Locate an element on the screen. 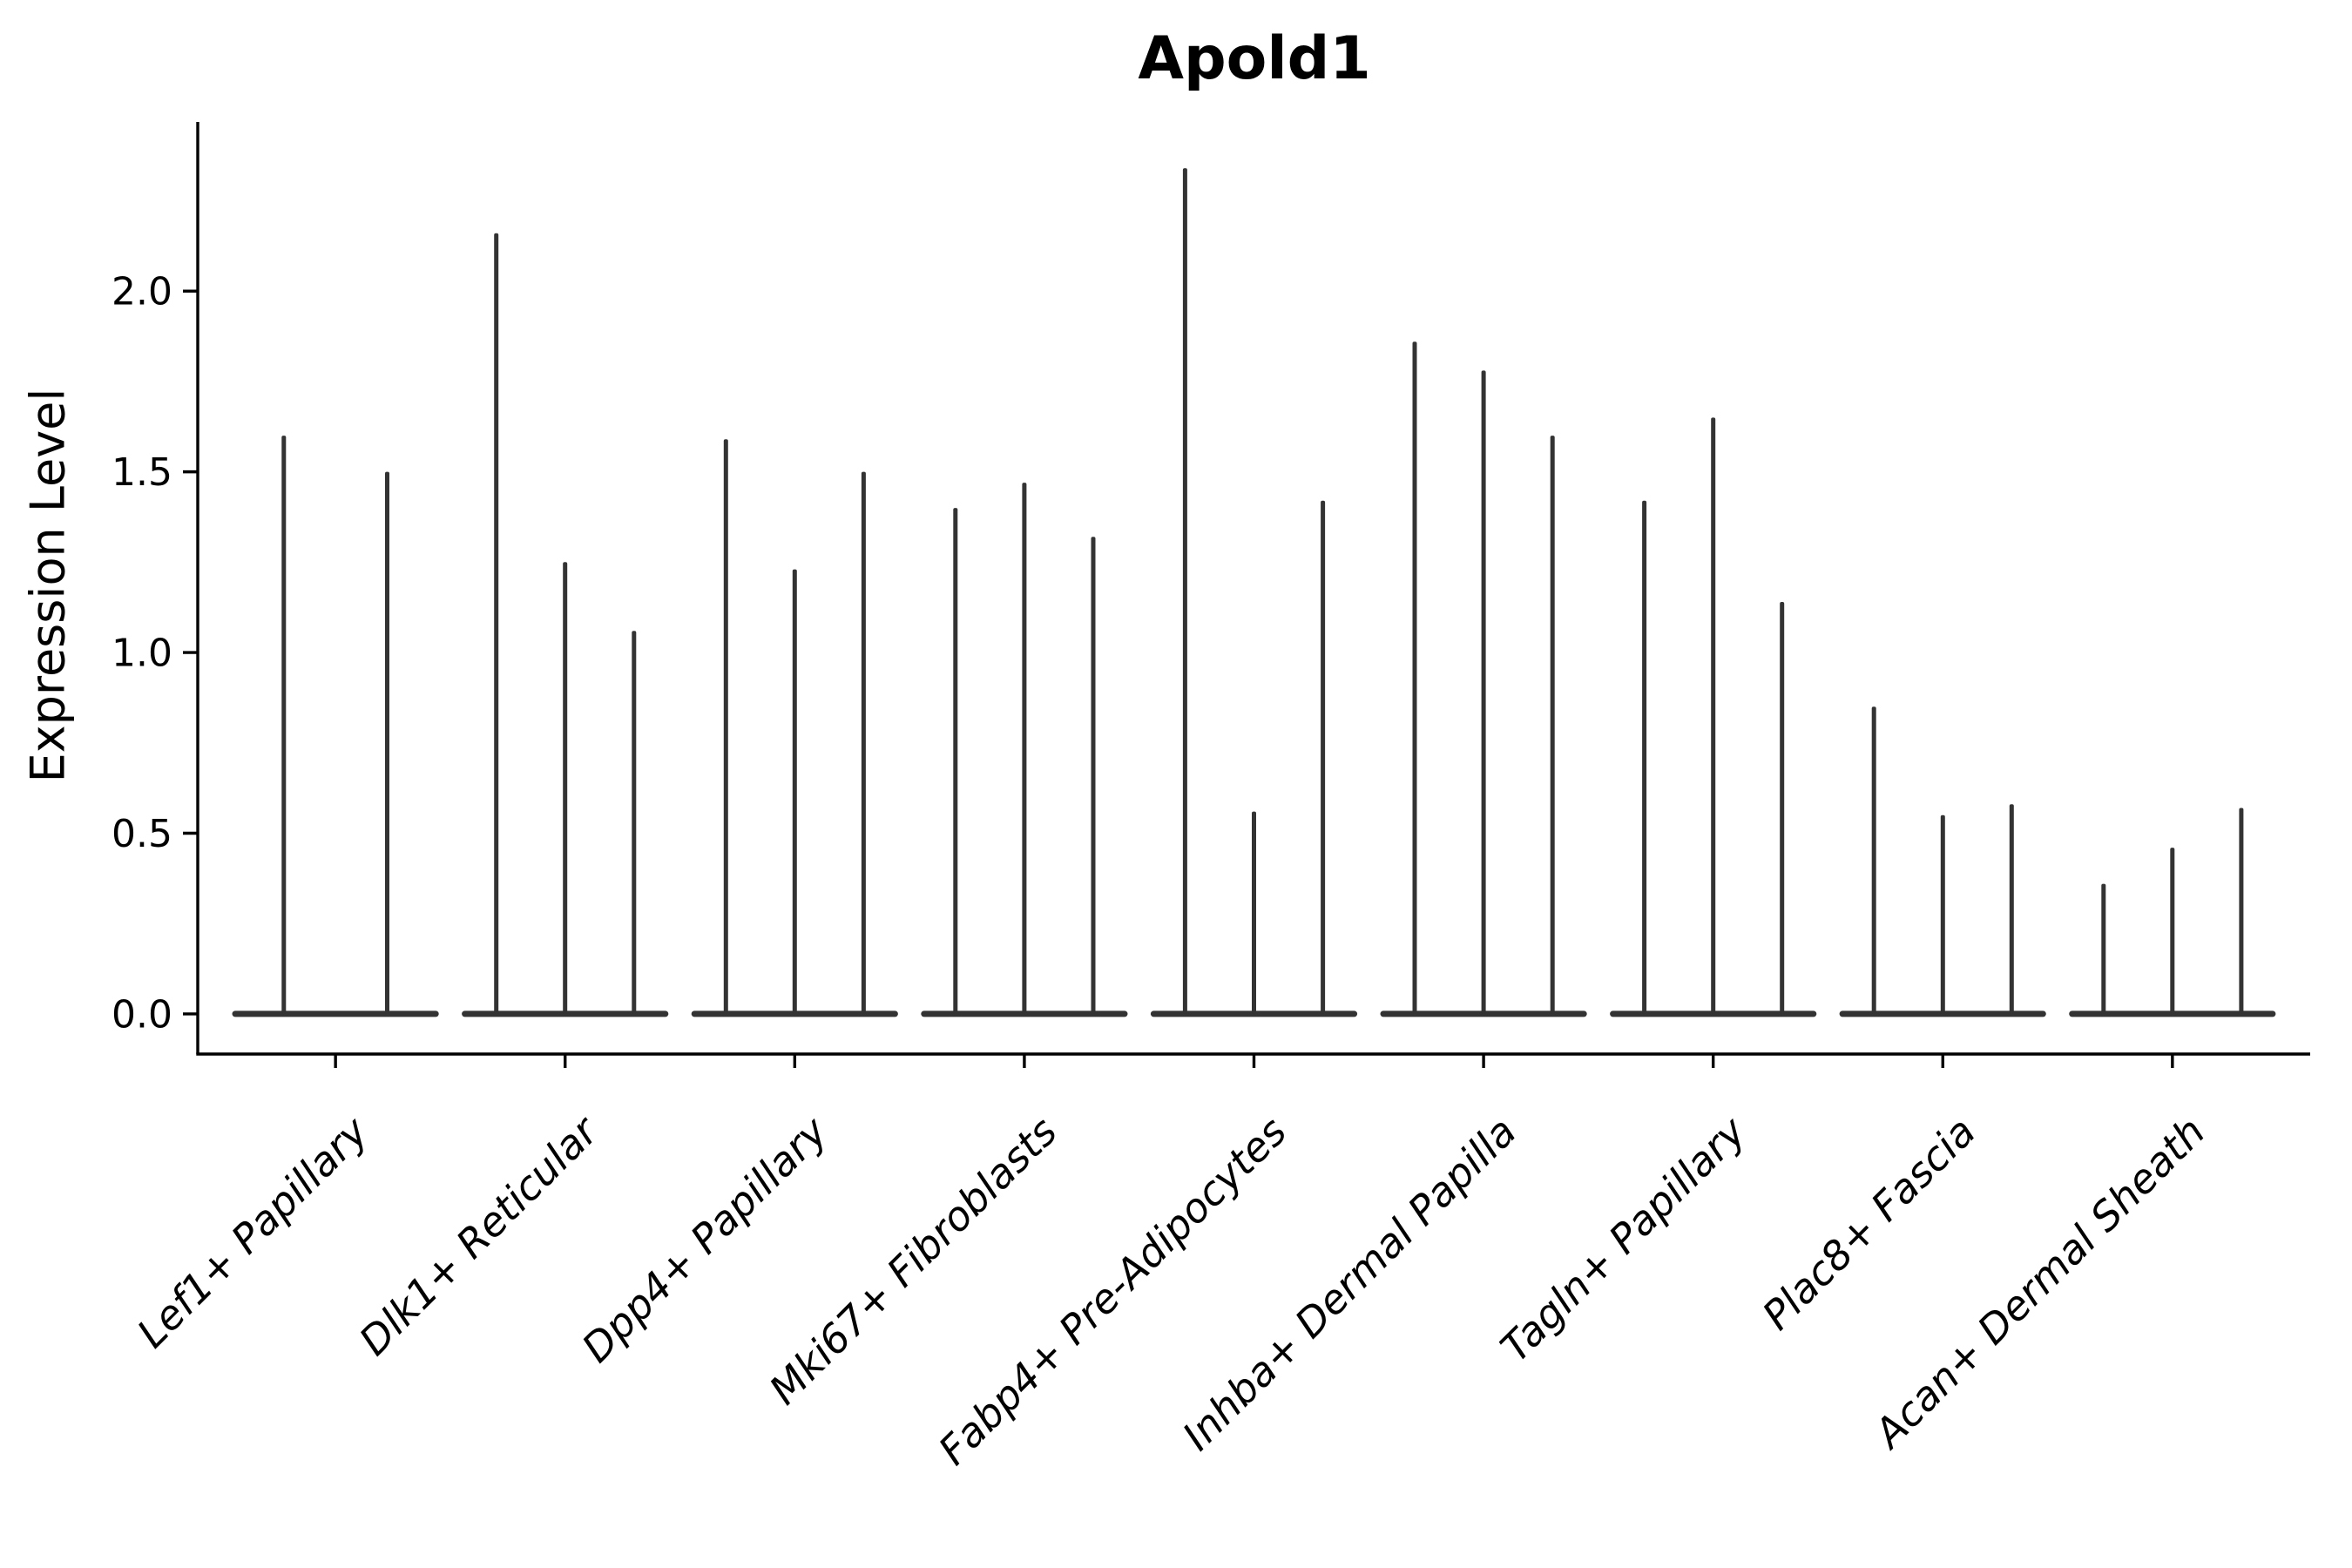  x-tick-label: Plac8+ Fascia is located at coordinates (1869, 1223).